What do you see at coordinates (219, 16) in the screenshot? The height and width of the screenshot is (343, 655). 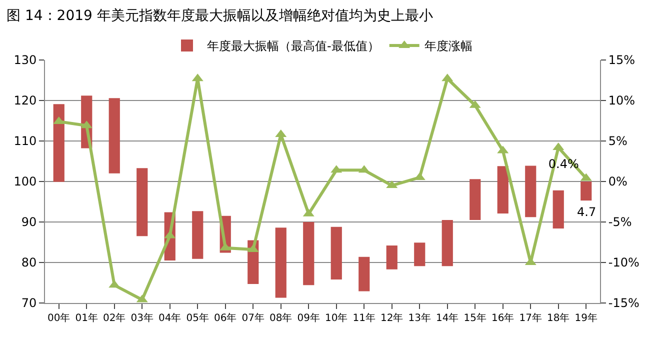 I see `chart-title: 图 14：2019 年美元指数年度最大振幅以及增幅绝对值均为史上最小` at bounding box center [219, 16].